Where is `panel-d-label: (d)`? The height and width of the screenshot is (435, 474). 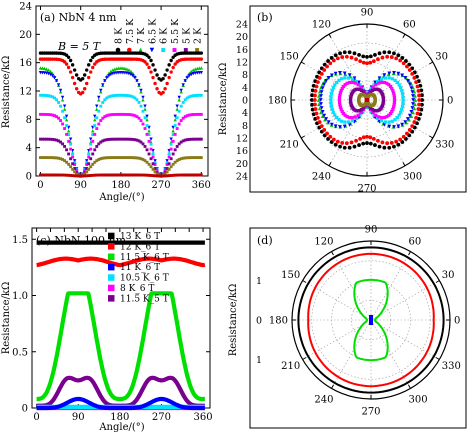 panel-d-label: (d) is located at coordinates (265, 240).